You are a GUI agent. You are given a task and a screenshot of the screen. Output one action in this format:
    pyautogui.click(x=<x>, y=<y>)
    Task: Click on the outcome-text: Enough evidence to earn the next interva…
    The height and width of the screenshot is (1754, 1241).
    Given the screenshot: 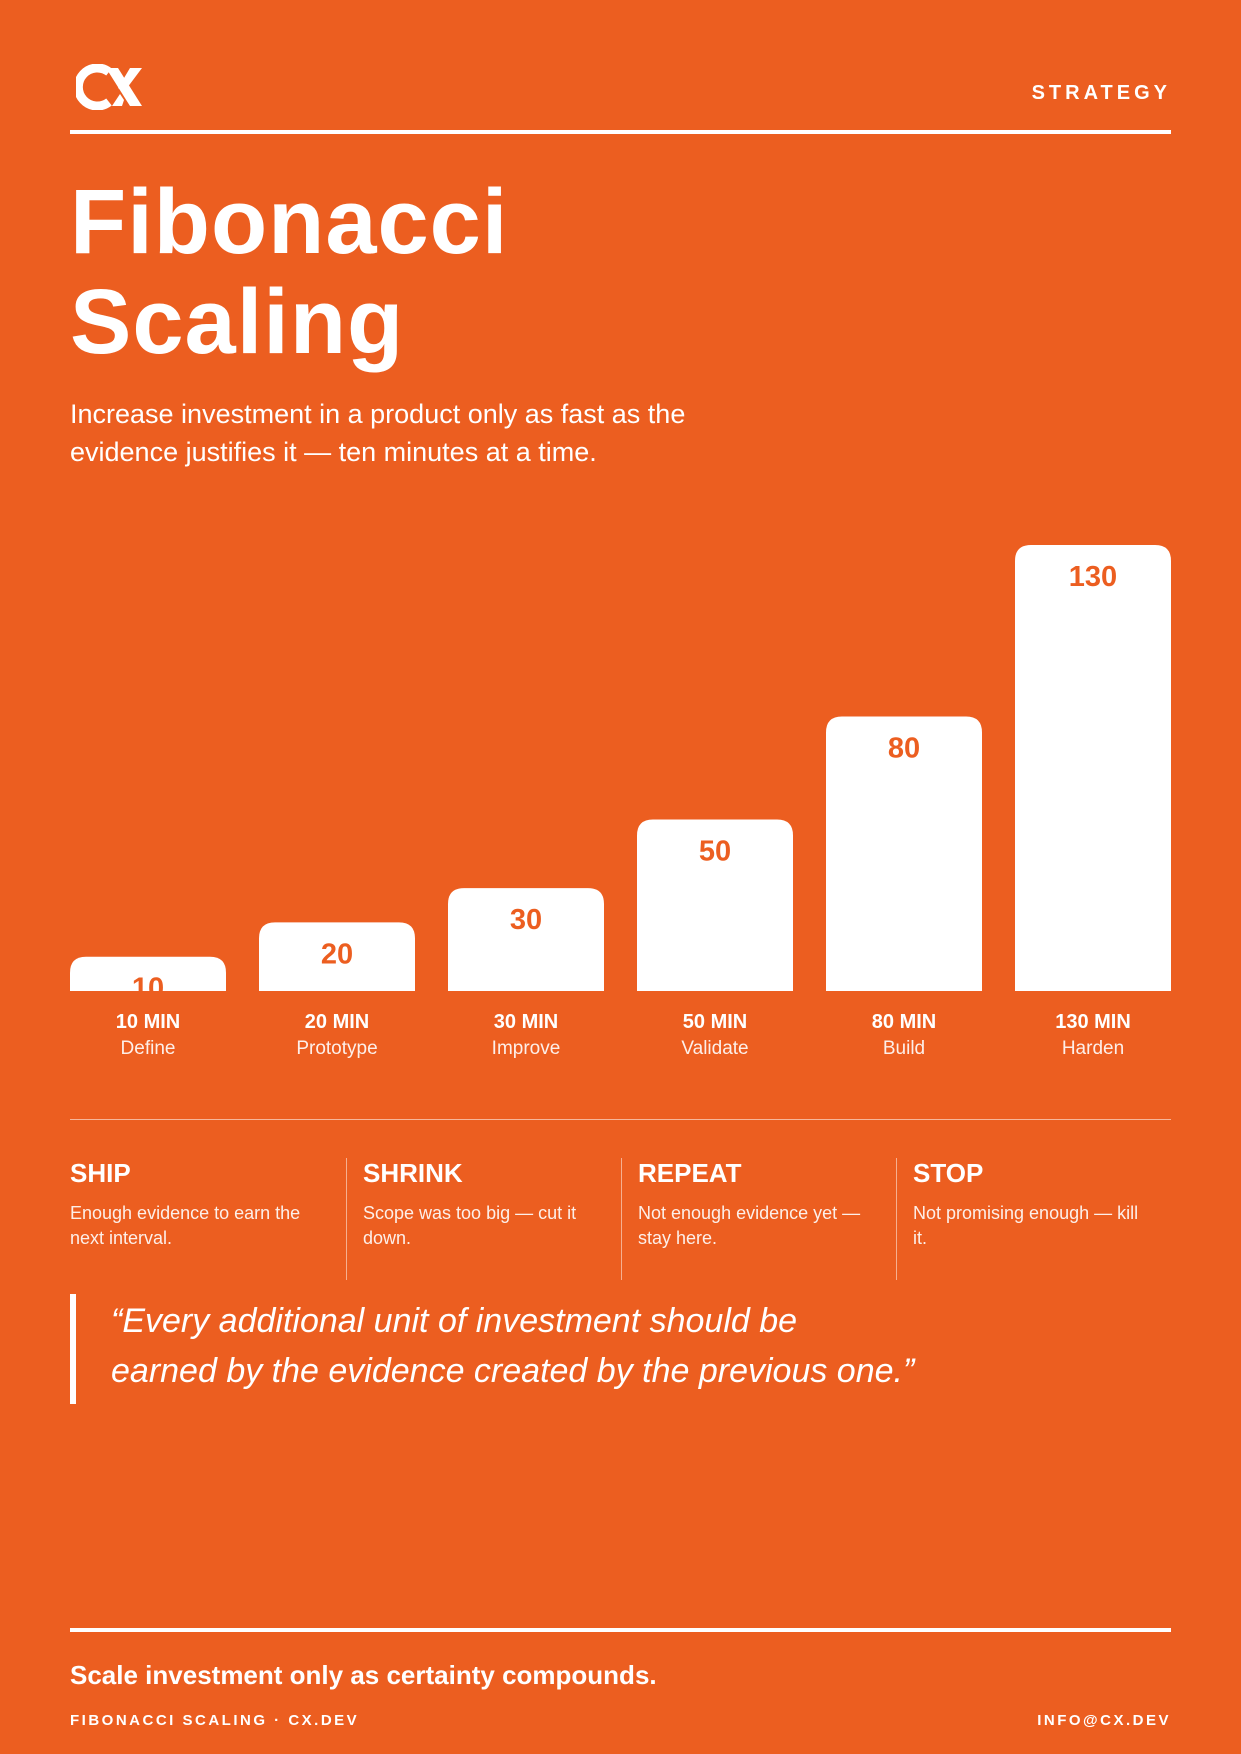 What is the action you would take?
    pyautogui.click(x=185, y=1225)
    